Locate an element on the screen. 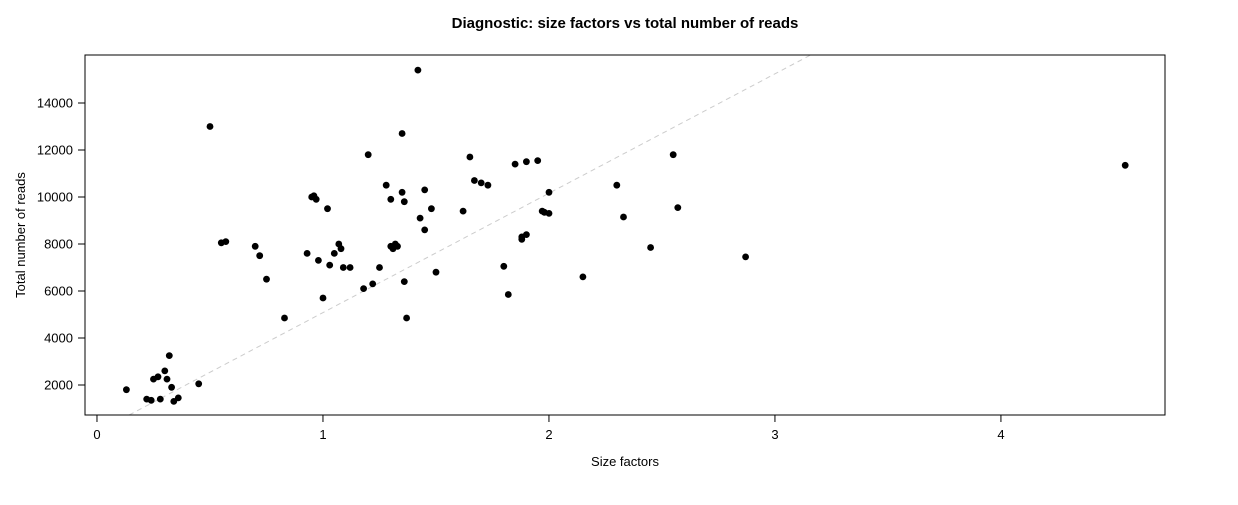 The image size is (1238, 505). x-tick-label: 2 is located at coordinates (548, 434).